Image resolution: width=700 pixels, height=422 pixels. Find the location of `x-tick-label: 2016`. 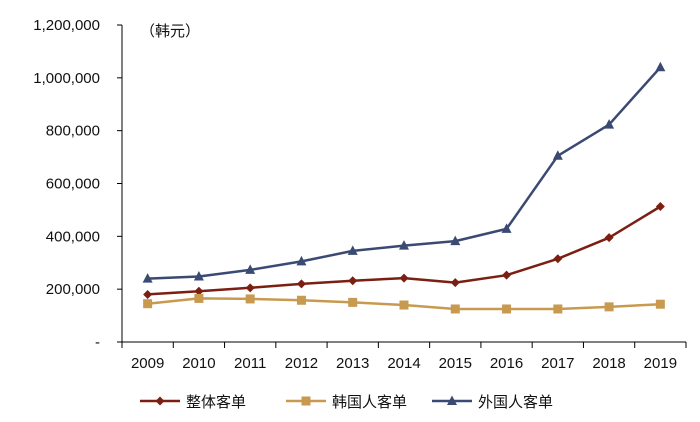

x-tick-label: 2016 is located at coordinates (506, 363).